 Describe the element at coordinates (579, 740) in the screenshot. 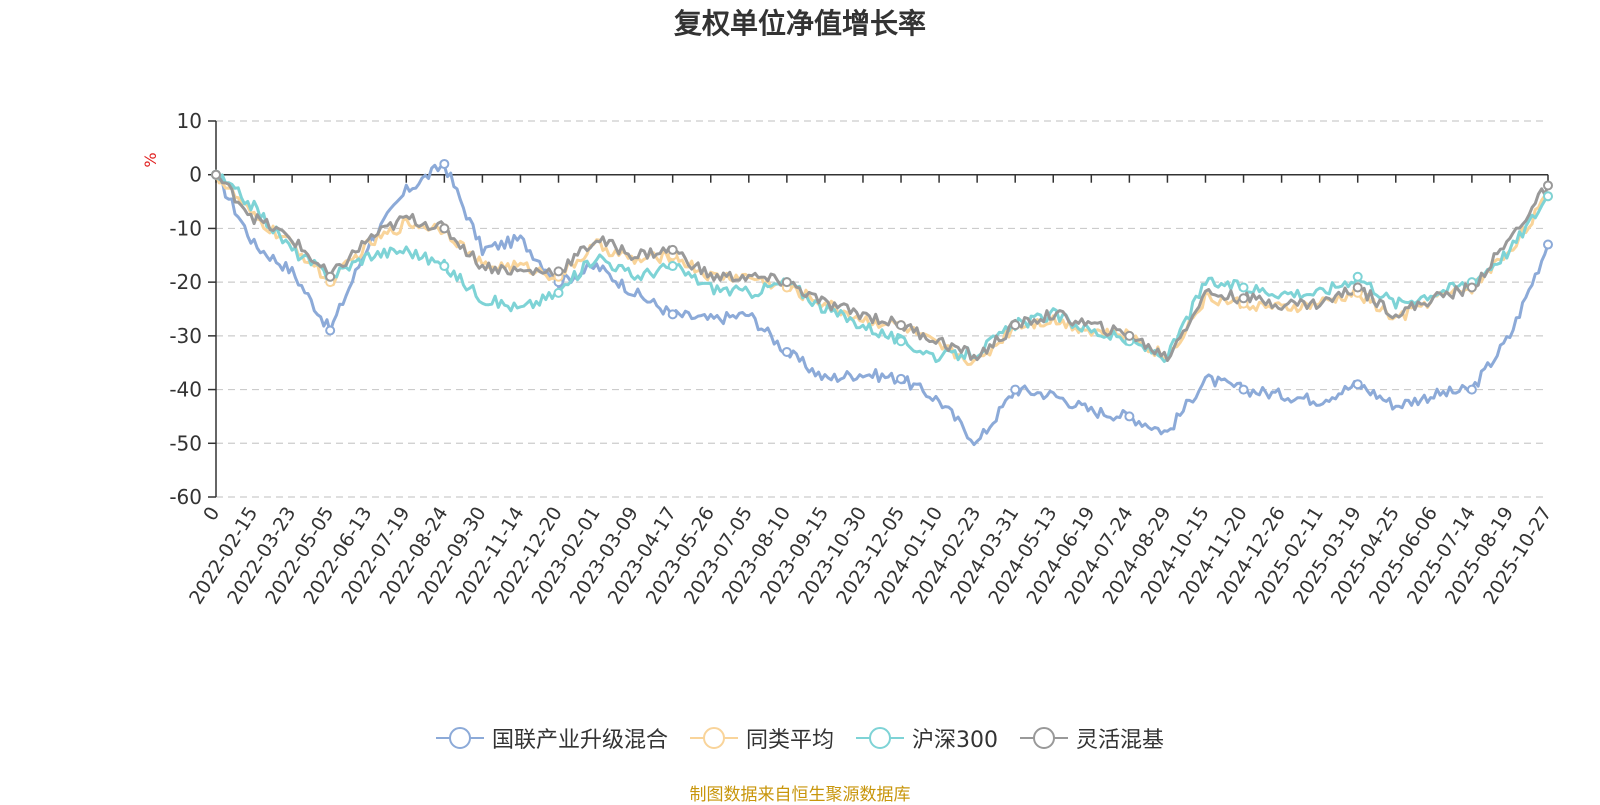

I see `legend-label-series-1: 国联产业升级混合` at that location.